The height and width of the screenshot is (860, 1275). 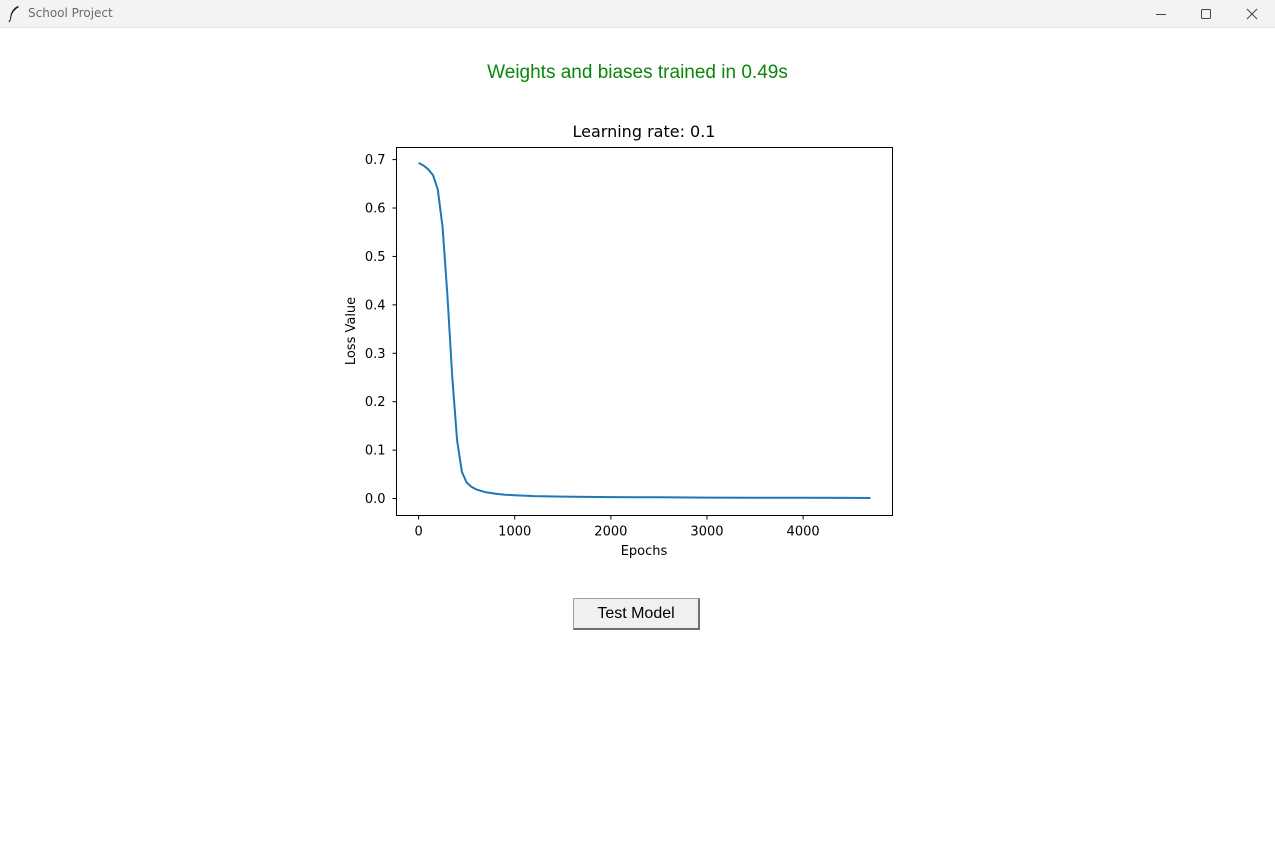 I want to click on y-tick-label: 0.4, so click(x=375, y=305).